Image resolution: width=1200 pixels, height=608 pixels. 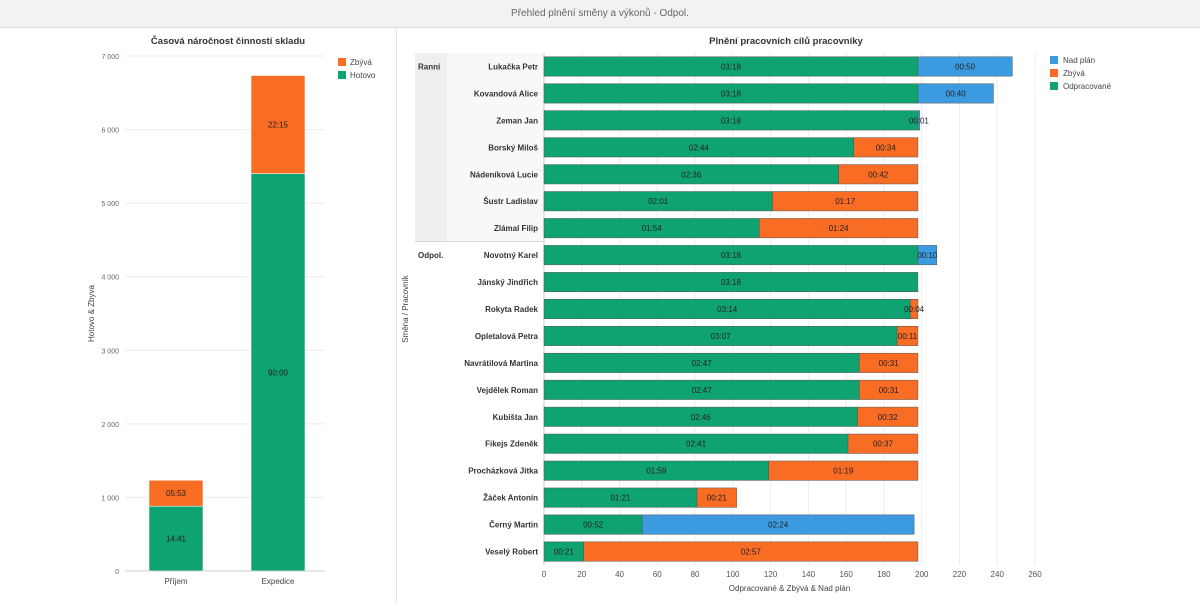 I want to click on x-tick-label: 0, so click(x=544, y=574).